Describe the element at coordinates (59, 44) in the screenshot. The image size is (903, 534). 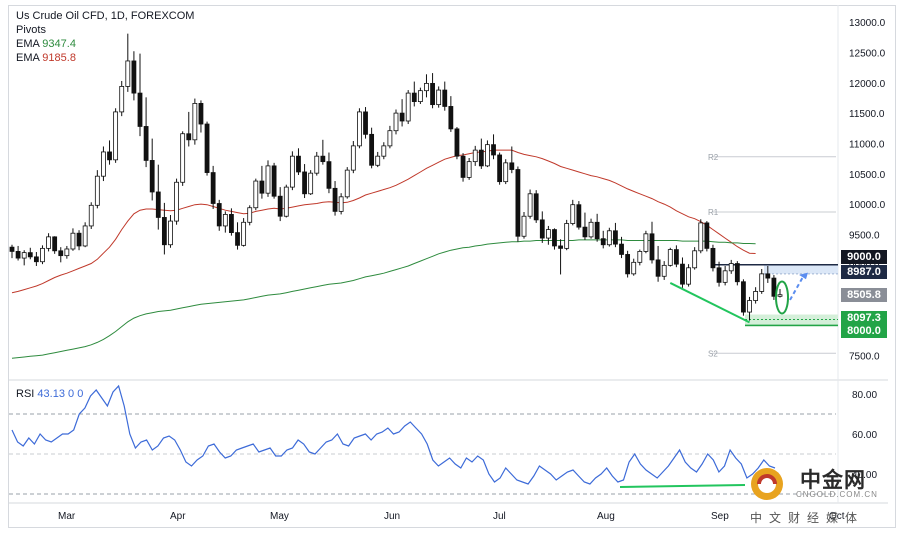
I see `ema-value-green: 9347.4` at that location.